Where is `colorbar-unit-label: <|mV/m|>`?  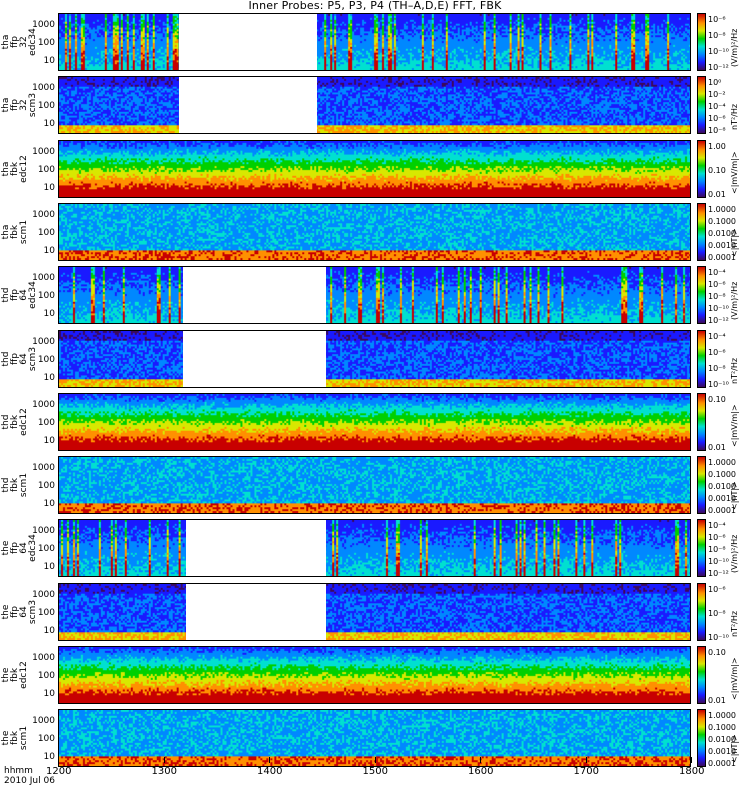 colorbar-unit-label: <|mV/m|> is located at coordinates (734, 678).